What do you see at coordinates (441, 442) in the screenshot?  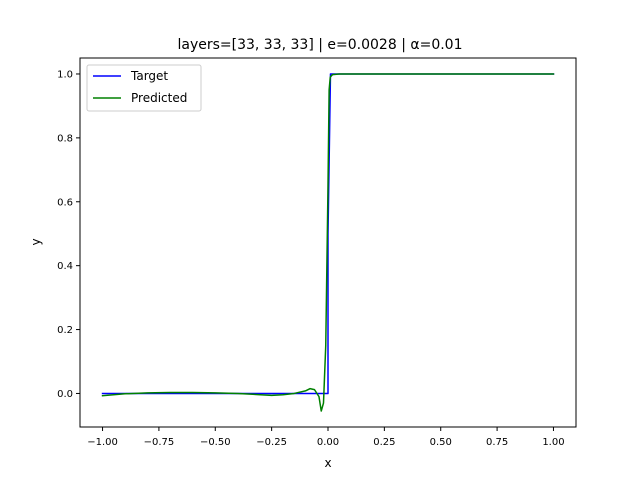 I see `x-tick-label: 0.50` at bounding box center [441, 442].